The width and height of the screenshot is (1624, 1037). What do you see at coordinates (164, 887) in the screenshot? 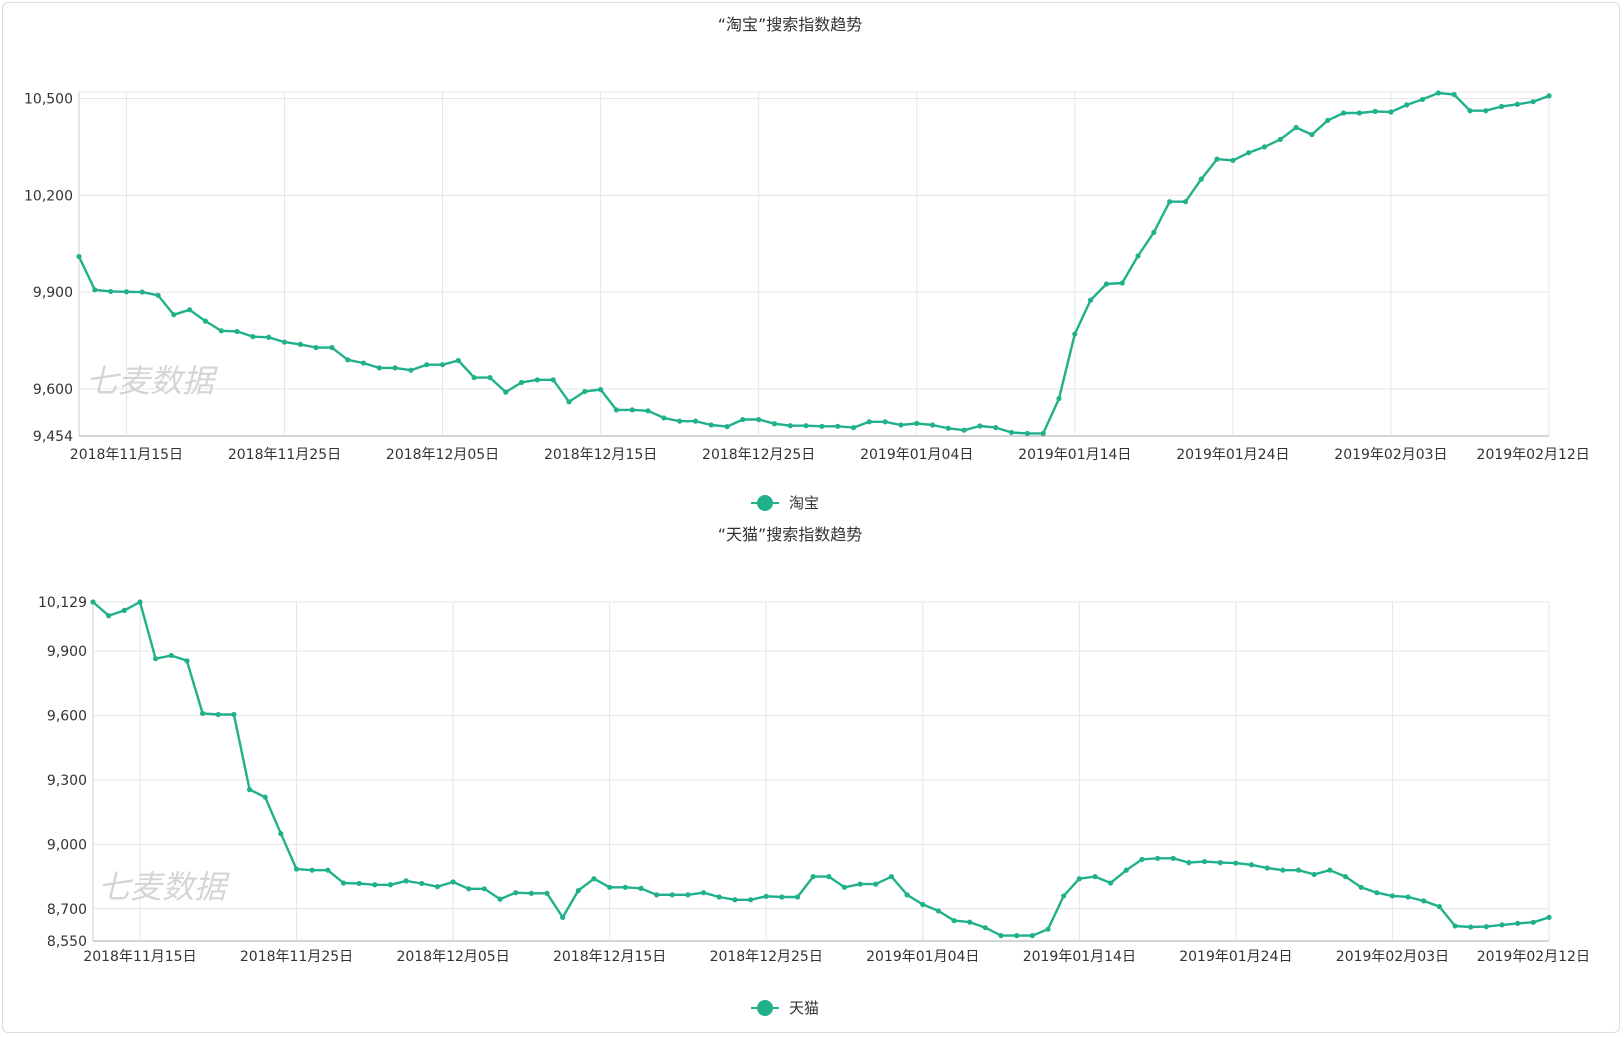
I see `watermark: 七麦数据` at bounding box center [164, 887].